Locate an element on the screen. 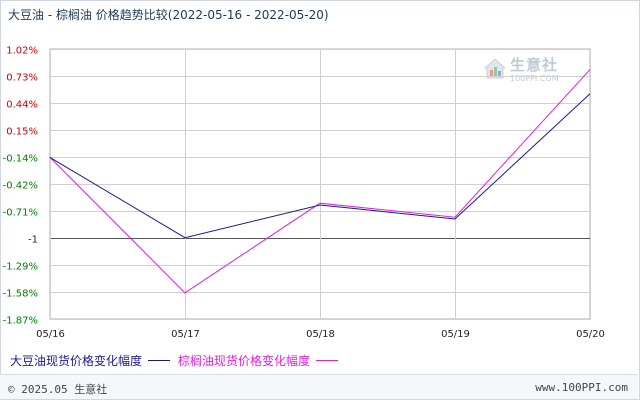  legend-label-soybean: 大豆油现货价格变化幅度 is located at coordinates (76, 361).